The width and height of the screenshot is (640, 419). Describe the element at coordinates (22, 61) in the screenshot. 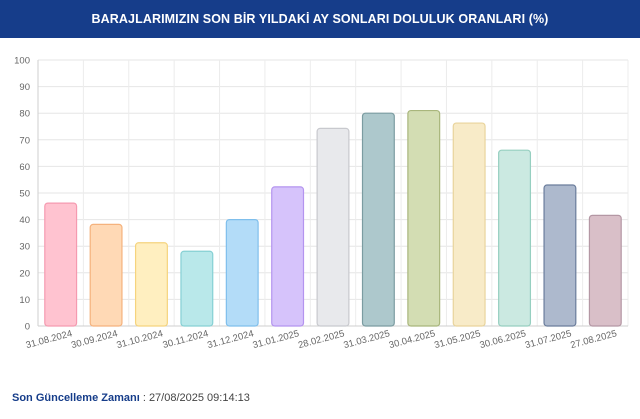

I see `y-tick-label: 100` at that location.